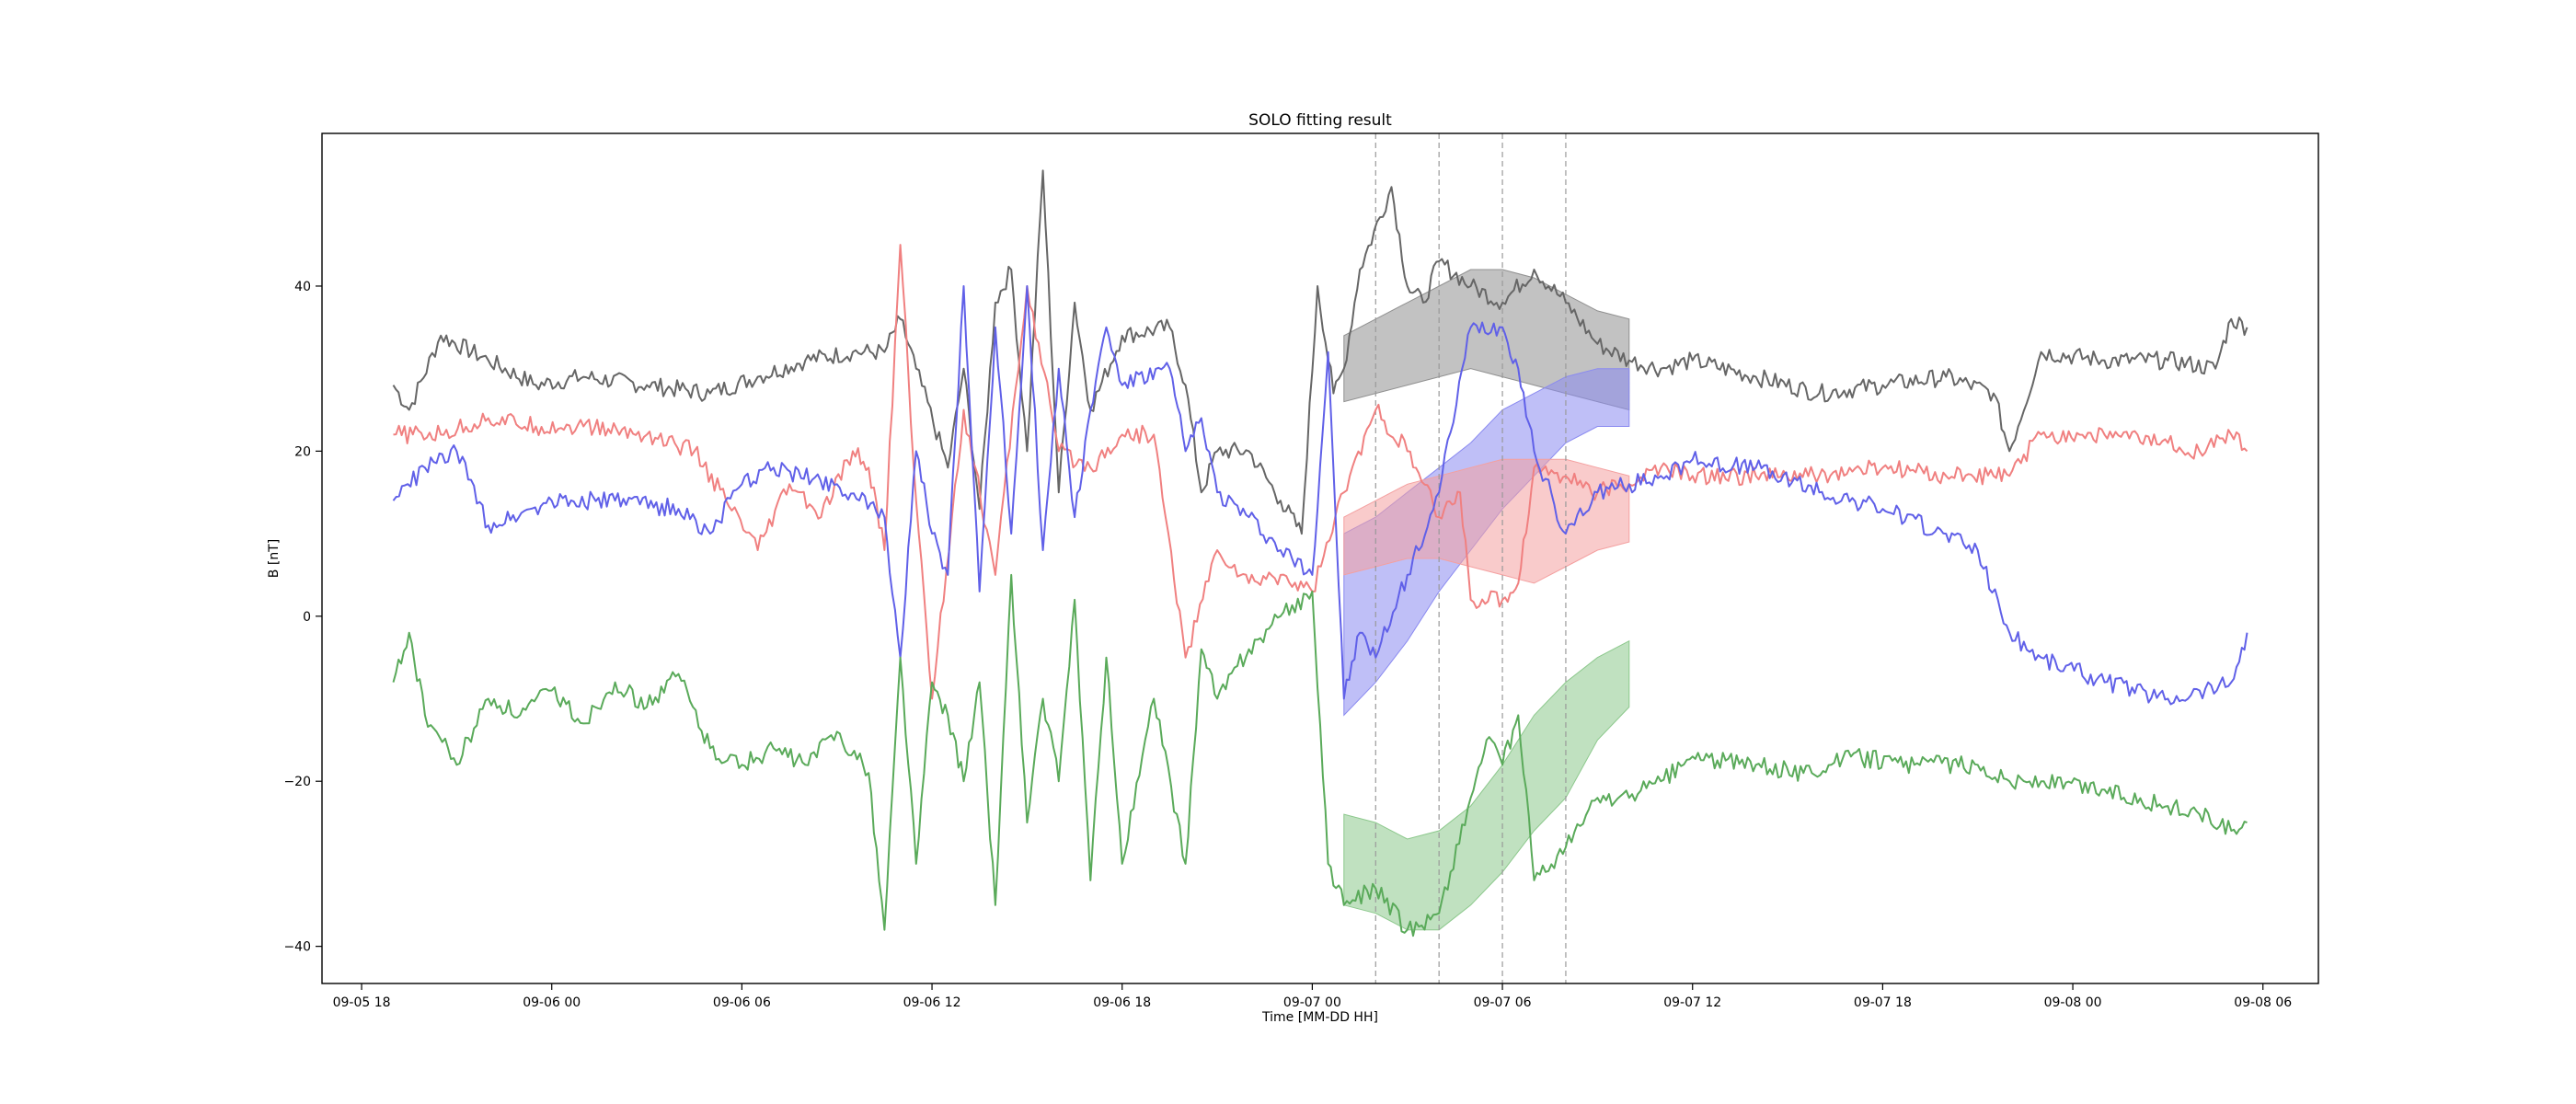 The image size is (2576, 1104). Describe the element at coordinates (302, 451) in the screenshot. I see `y-tick-label-2: 20` at that location.